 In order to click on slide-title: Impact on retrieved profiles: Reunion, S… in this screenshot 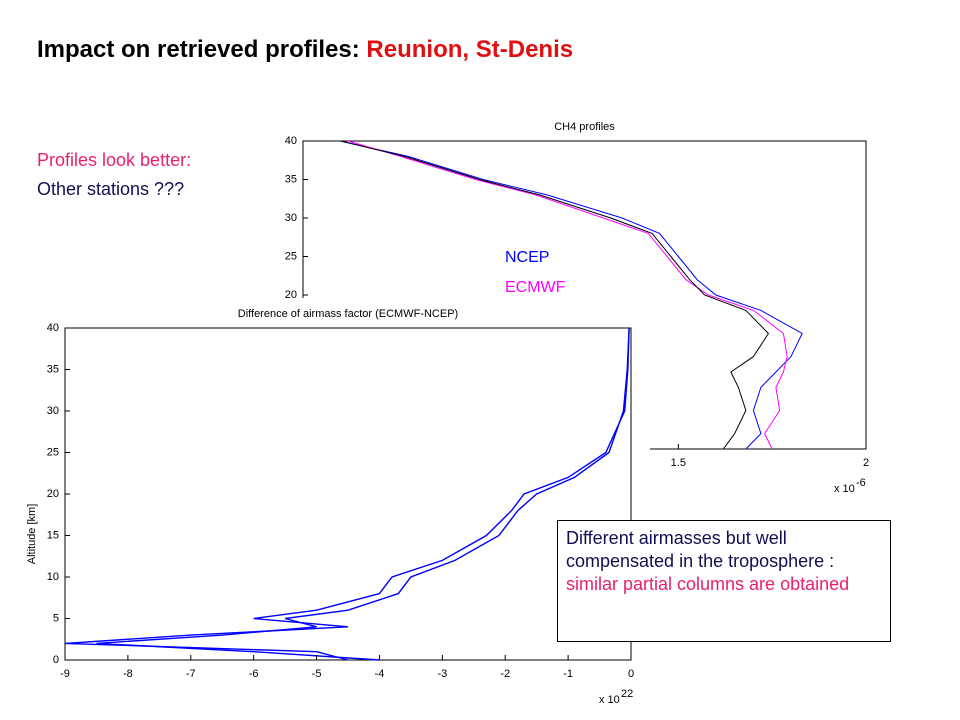, I will do `click(305, 50)`.